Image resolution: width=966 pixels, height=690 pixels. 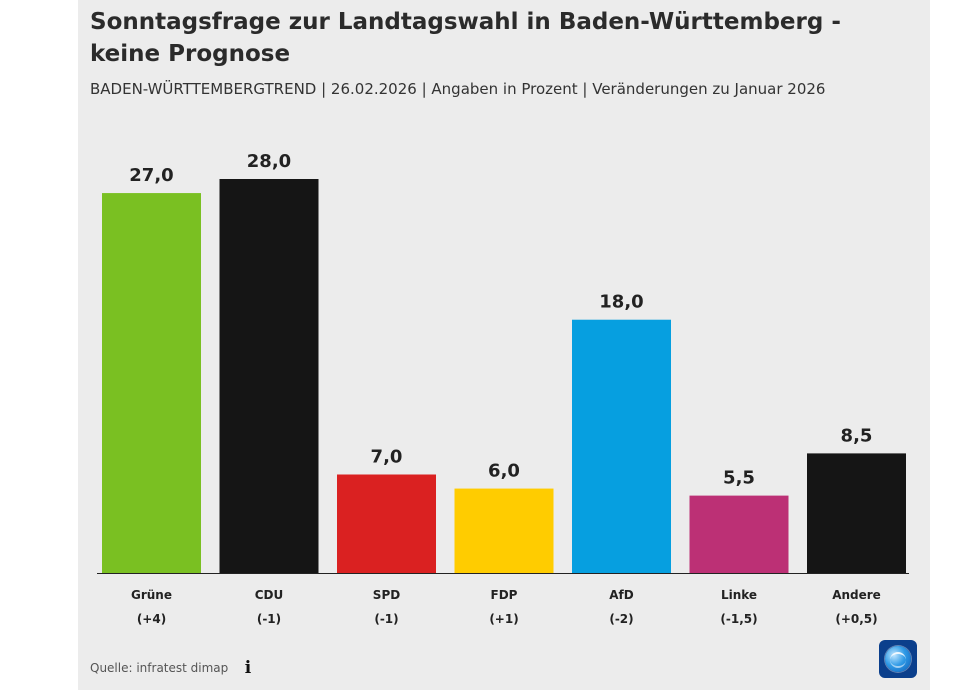 What do you see at coordinates (856, 595) in the screenshot?
I see `category-label-andere: Andere` at bounding box center [856, 595].